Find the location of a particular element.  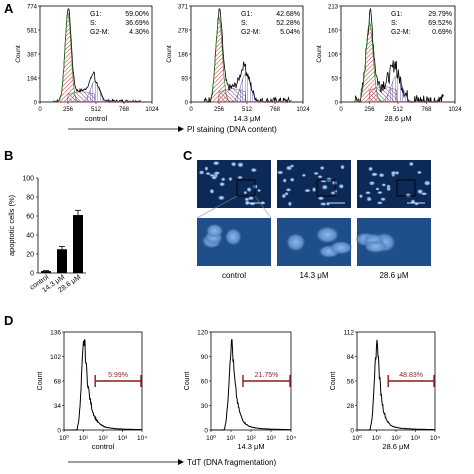

y-tick-label: 136 is located at coordinates (55, 333).